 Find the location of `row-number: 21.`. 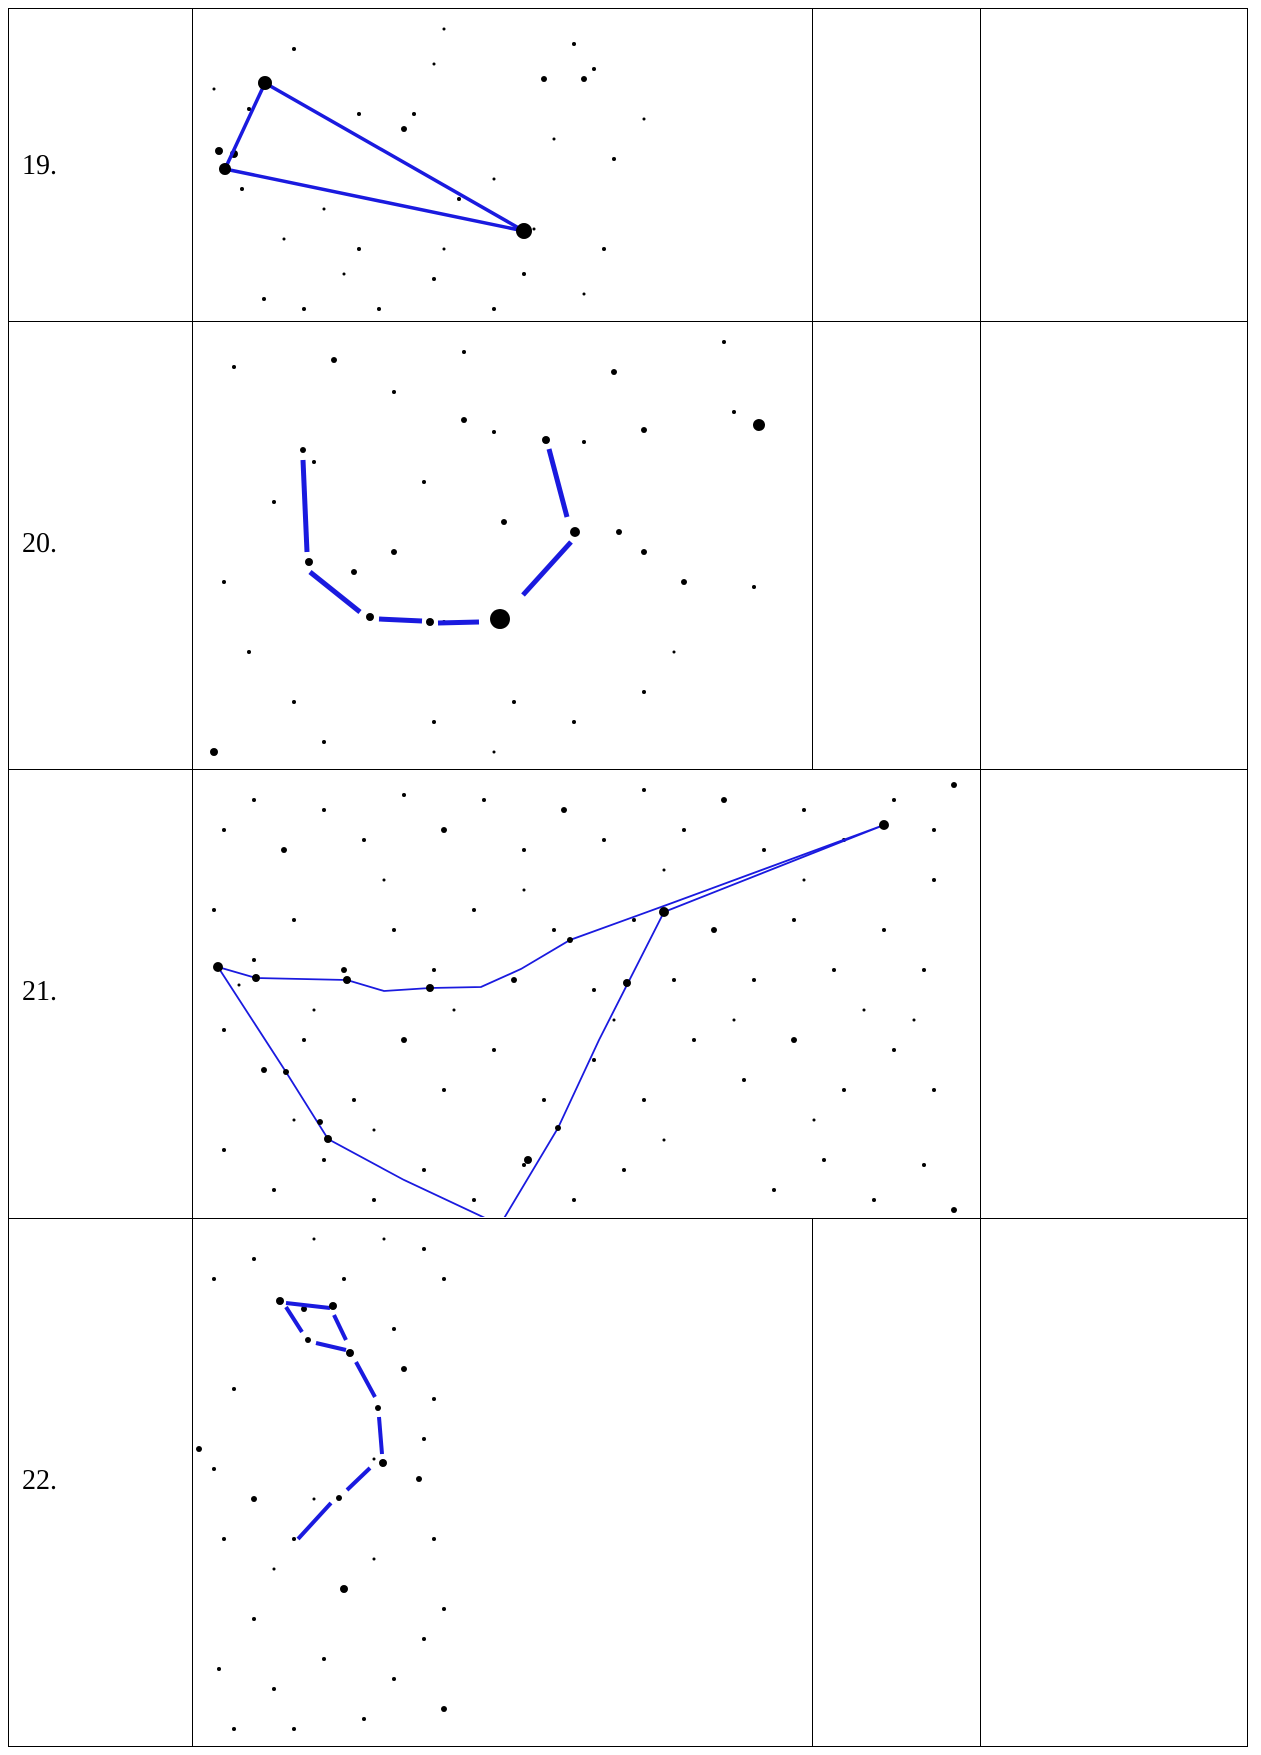

row-number: 21. is located at coordinates (39, 991).